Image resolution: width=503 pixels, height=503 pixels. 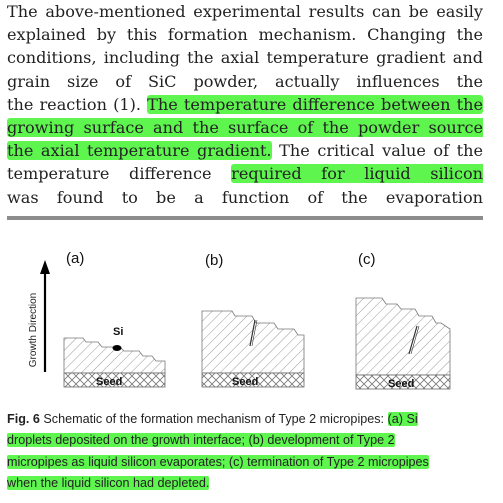 What do you see at coordinates (117, 348) in the screenshot?
I see `si-droplet` at bounding box center [117, 348].